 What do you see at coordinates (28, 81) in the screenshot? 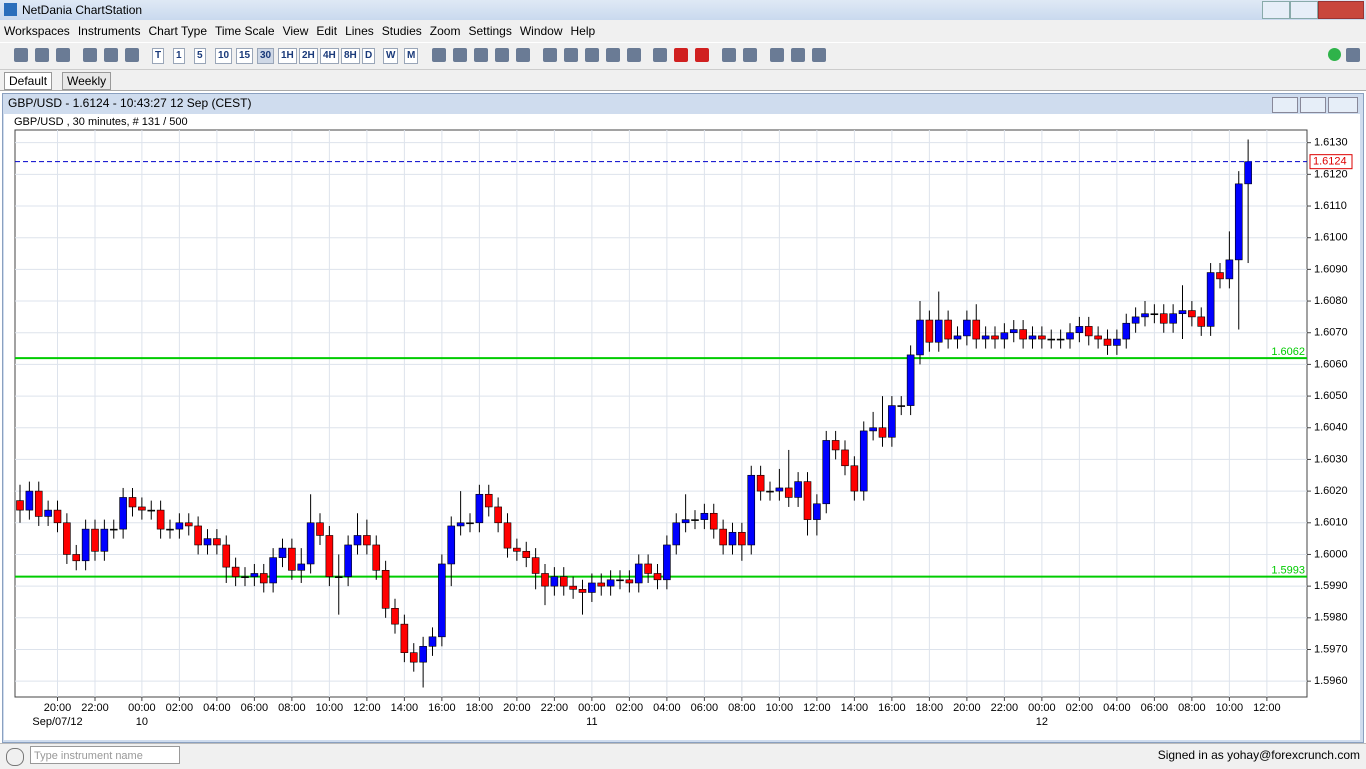
I see `workspace-tab: Default` at bounding box center [28, 81].